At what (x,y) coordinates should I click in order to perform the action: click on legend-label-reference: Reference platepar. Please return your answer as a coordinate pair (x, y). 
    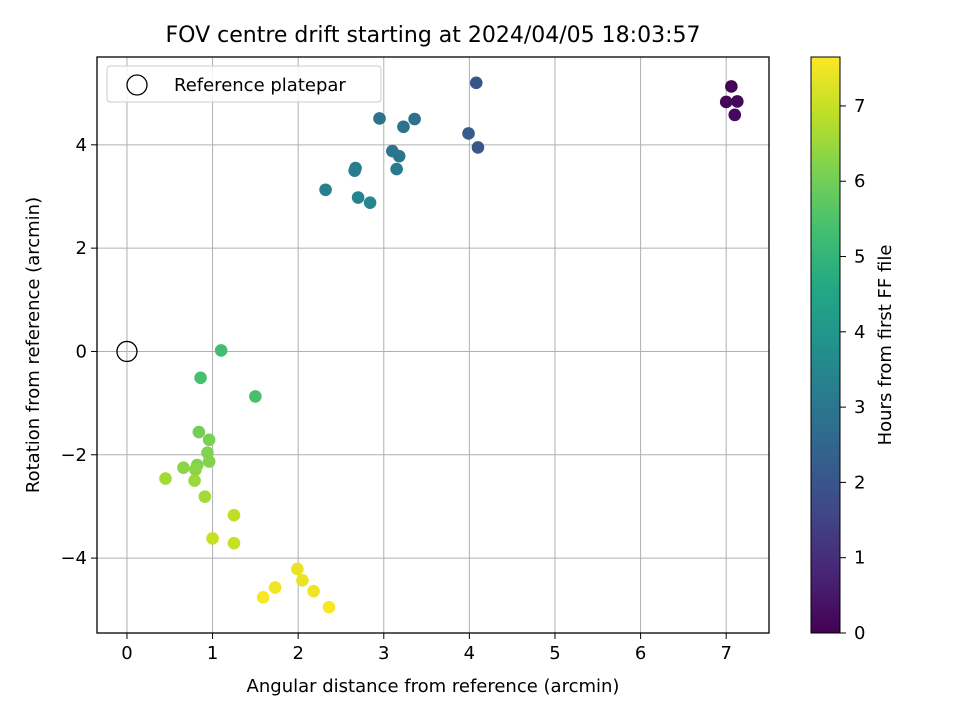
    Looking at the image, I should click on (260, 85).